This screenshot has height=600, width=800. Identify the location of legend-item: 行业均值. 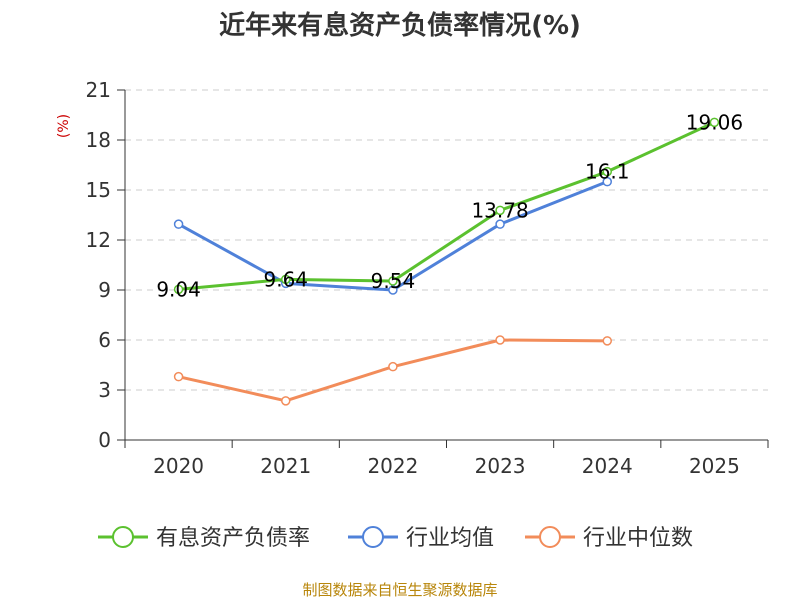
(421, 538).